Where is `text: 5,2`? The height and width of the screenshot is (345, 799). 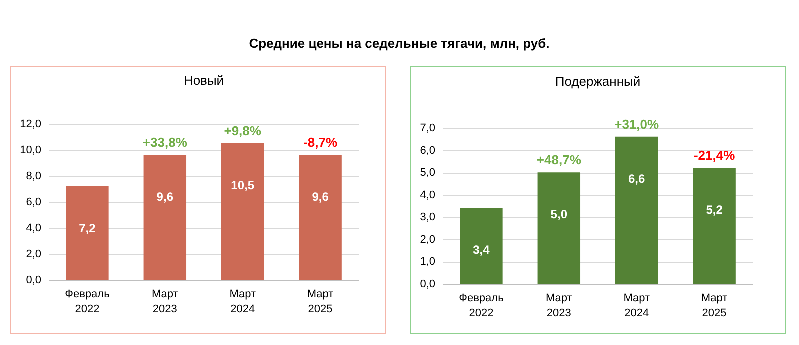 text: 5,2 is located at coordinates (714, 210).